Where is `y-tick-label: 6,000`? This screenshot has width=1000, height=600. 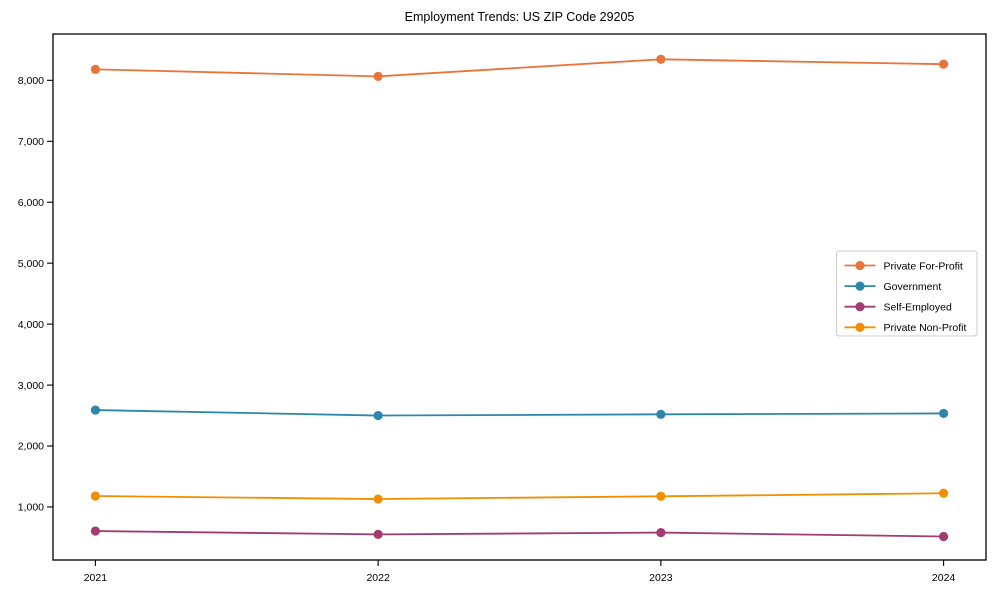 y-tick-label: 6,000 is located at coordinates (31, 203).